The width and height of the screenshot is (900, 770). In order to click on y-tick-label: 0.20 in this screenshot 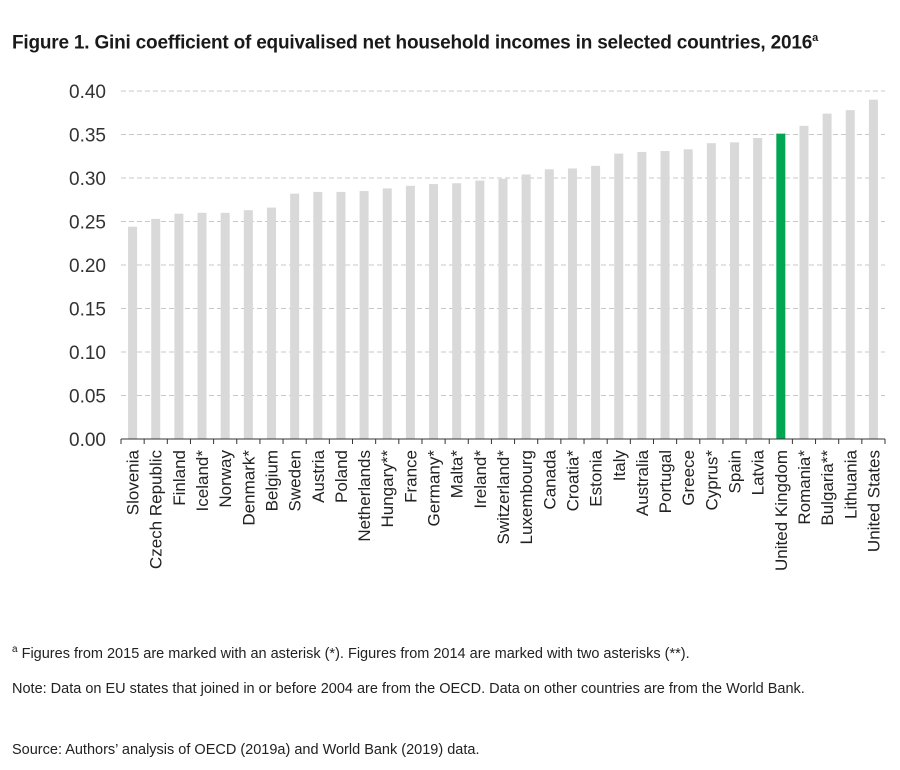, I will do `click(87, 266)`.